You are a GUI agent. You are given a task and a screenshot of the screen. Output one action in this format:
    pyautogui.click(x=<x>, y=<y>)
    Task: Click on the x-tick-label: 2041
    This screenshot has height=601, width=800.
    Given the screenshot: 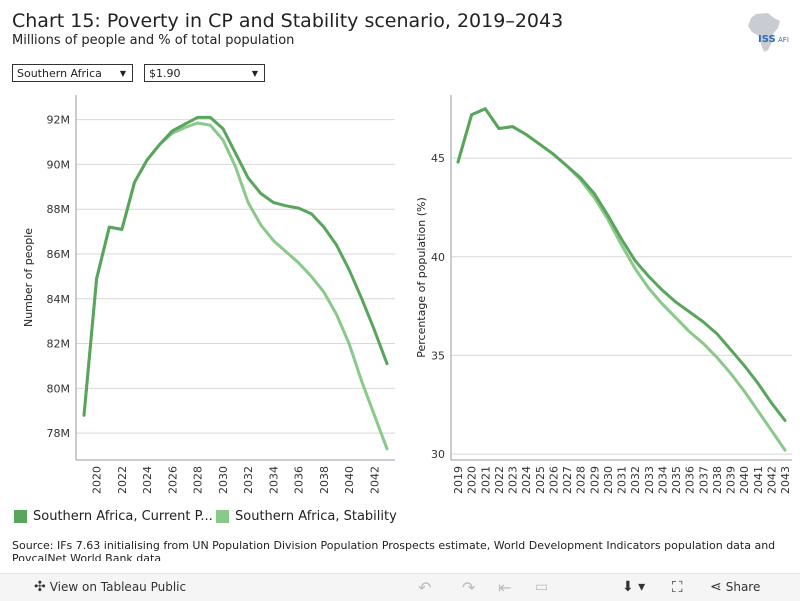 What is the action you would take?
    pyautogui.click(x=758, y=480)
    